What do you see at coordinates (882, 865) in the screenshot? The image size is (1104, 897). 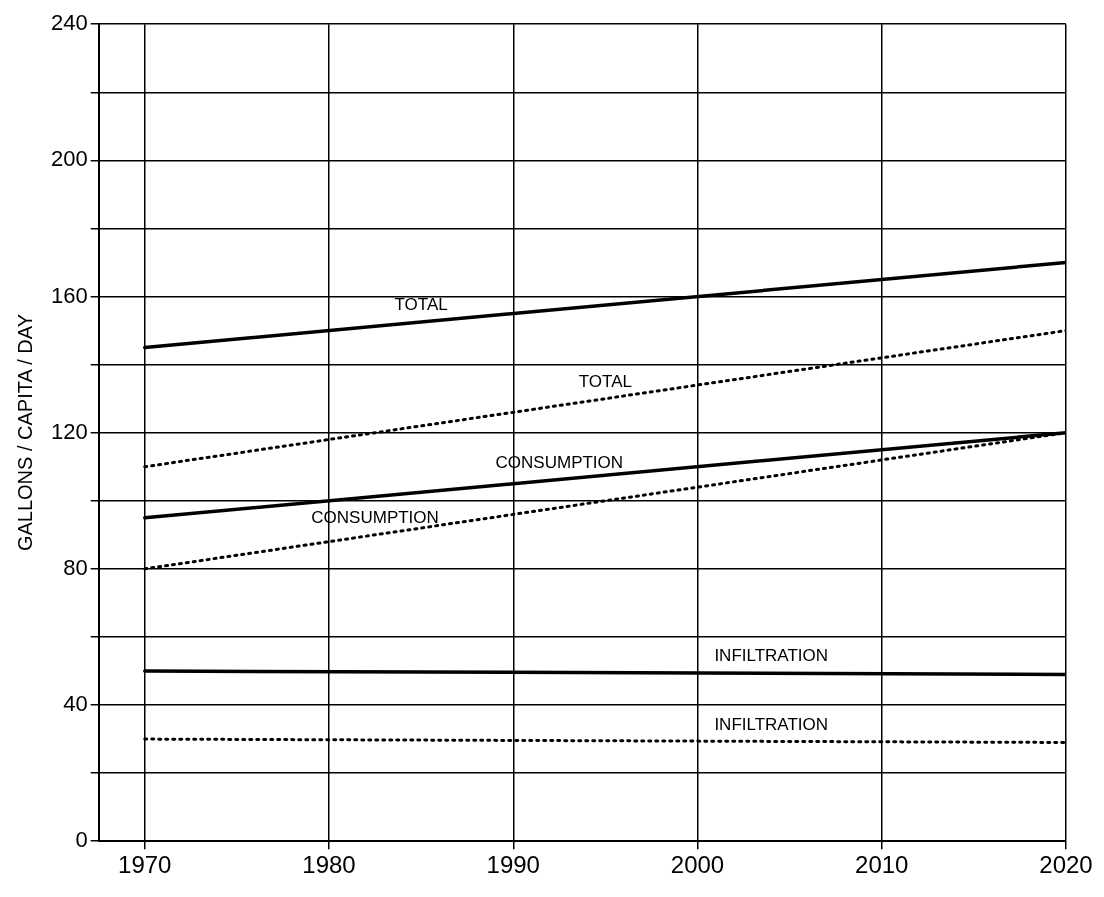 I see `x-tick-label: 2010` at bounding box center [882, 865].